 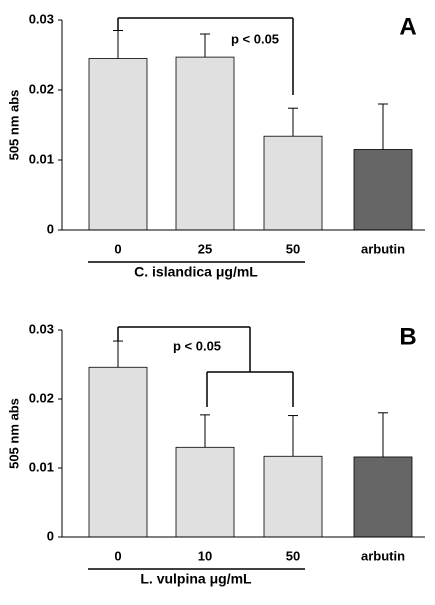 What do you see at coordinates (407, 26) in the screenshot?
I see `panel-label: A` at bounding box center [407, 26].